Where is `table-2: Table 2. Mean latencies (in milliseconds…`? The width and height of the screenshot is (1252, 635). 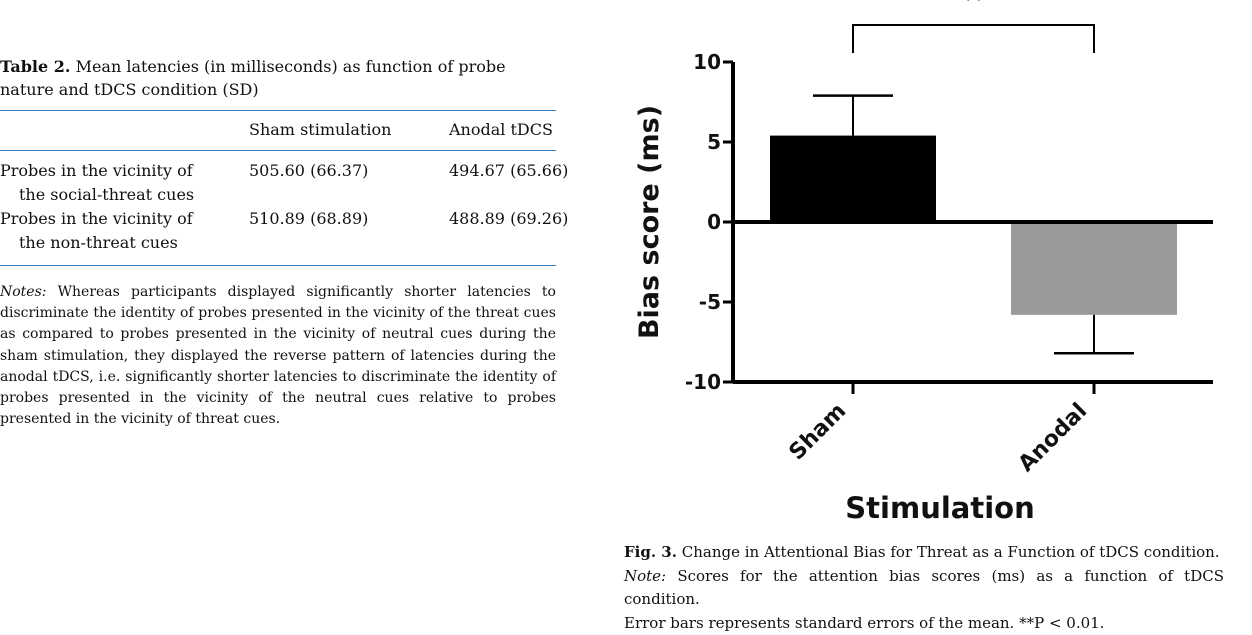
table-2: Table 2. Mean latencies (in milliseconds… is located at coordinates (278, 78).